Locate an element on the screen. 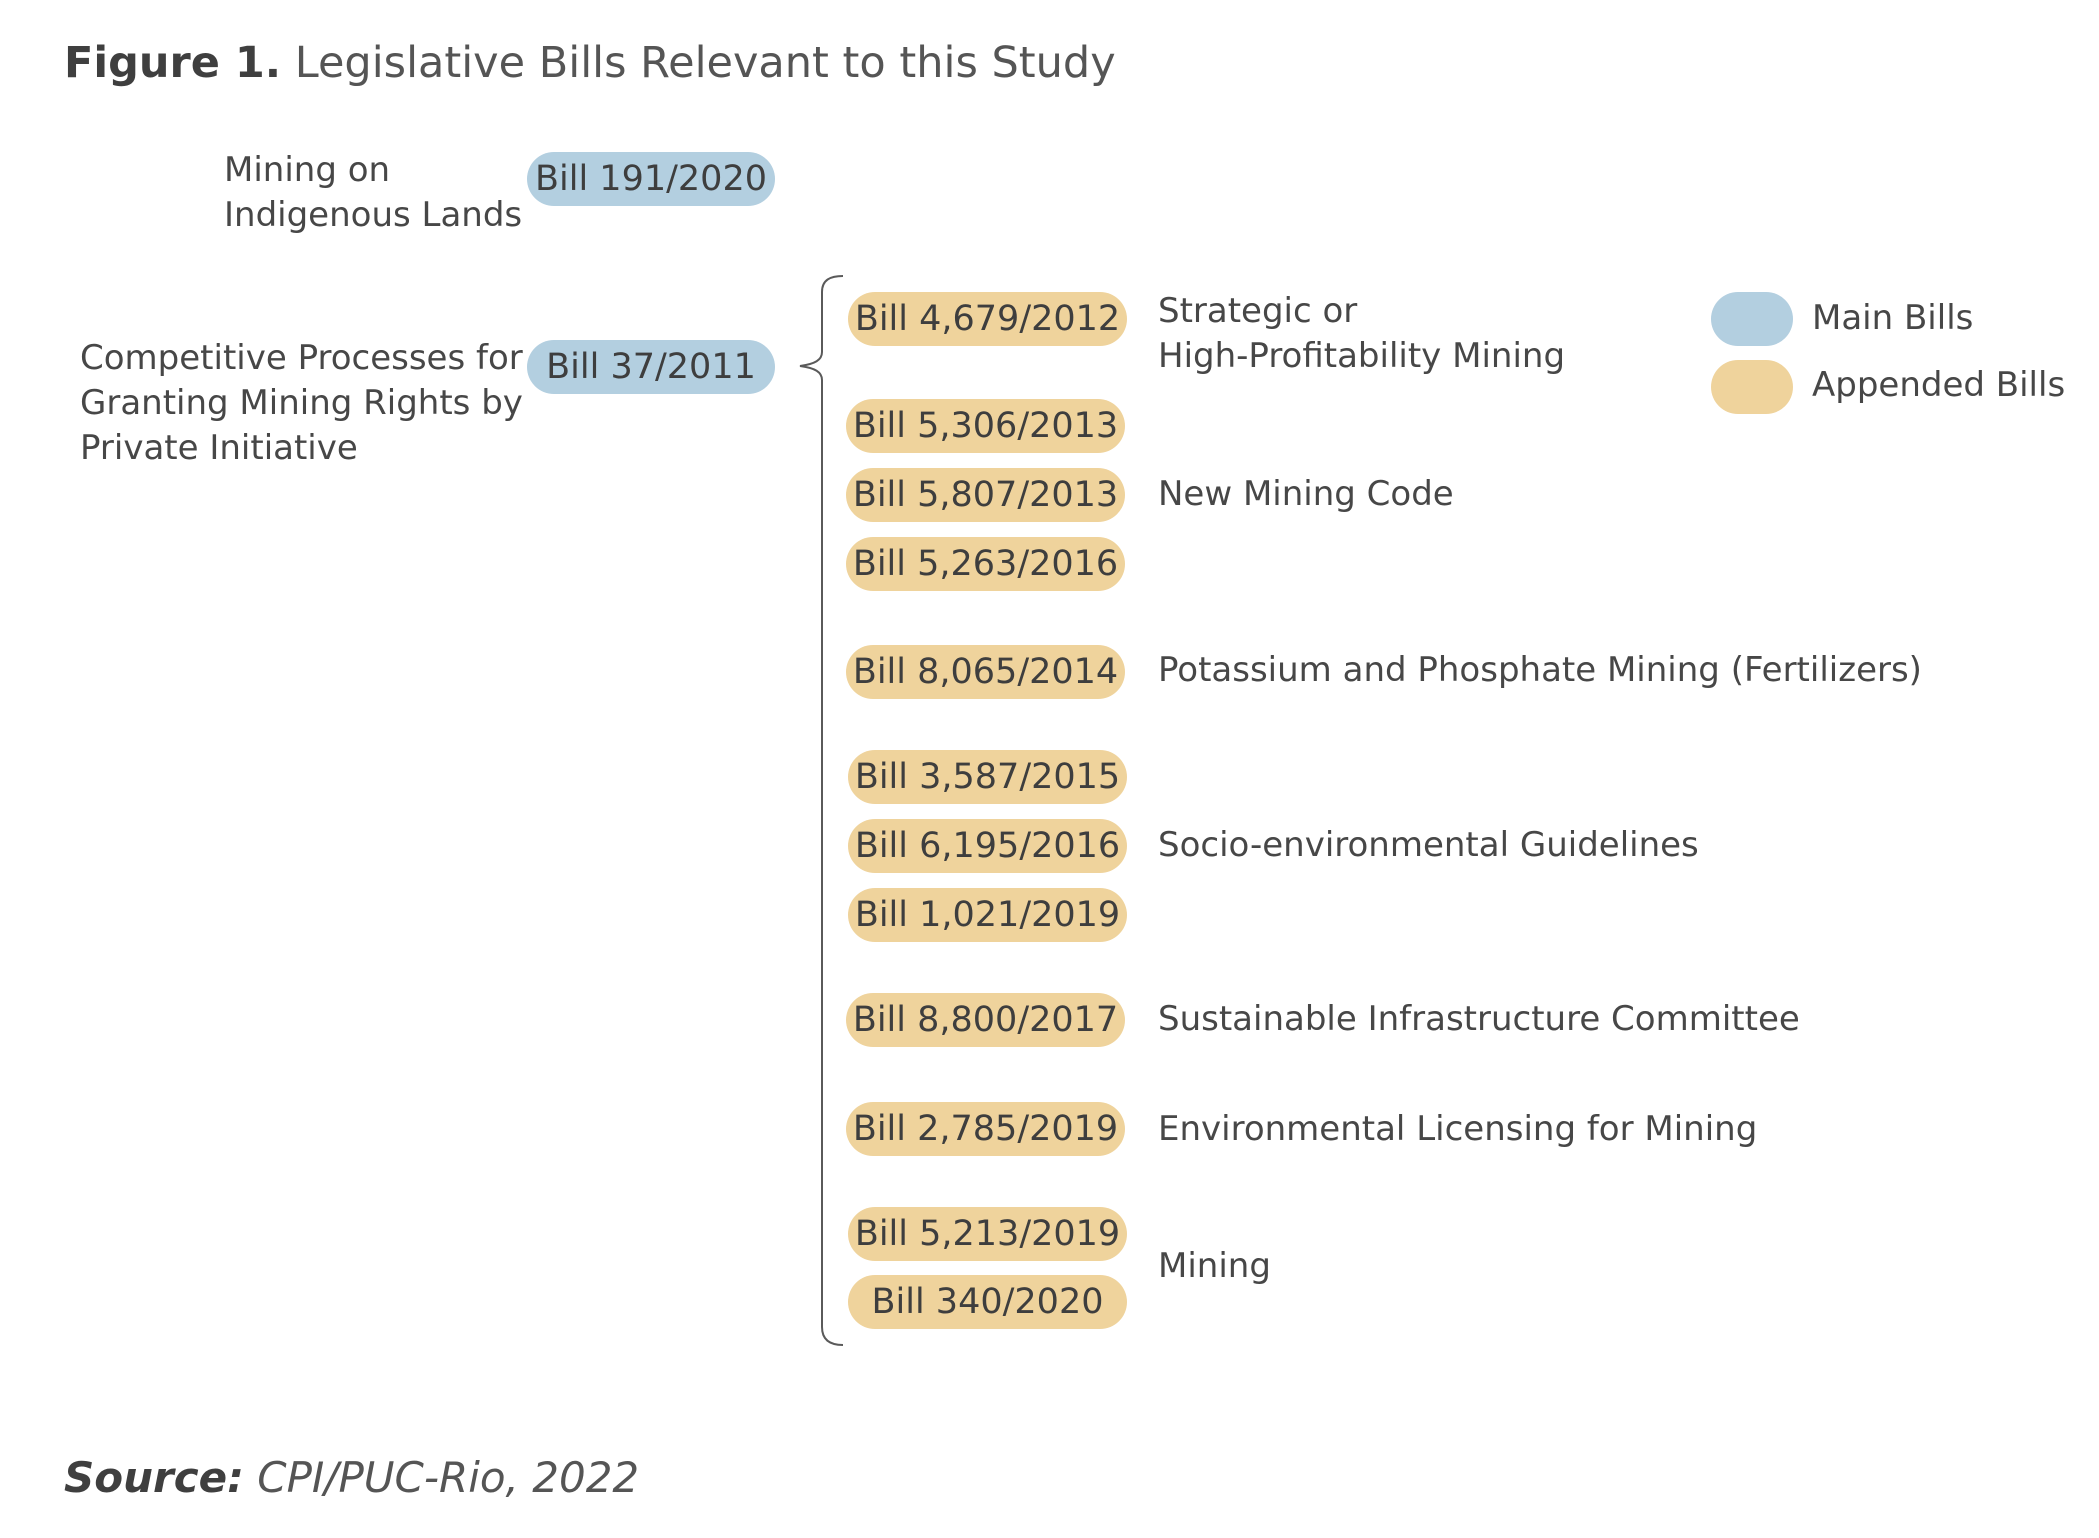 This screenshot has width=2099, height=1538. appended-bill-pill: Bill 8,065/2014 is located at coordinates (985, 672).